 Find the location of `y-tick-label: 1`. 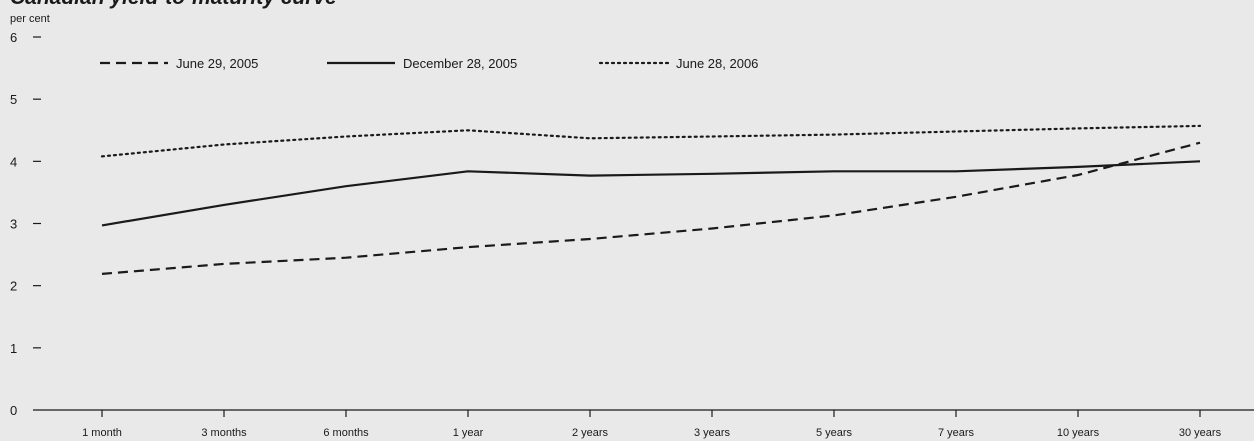

y-tick-label: 1 is located at coordinates (13, 348).